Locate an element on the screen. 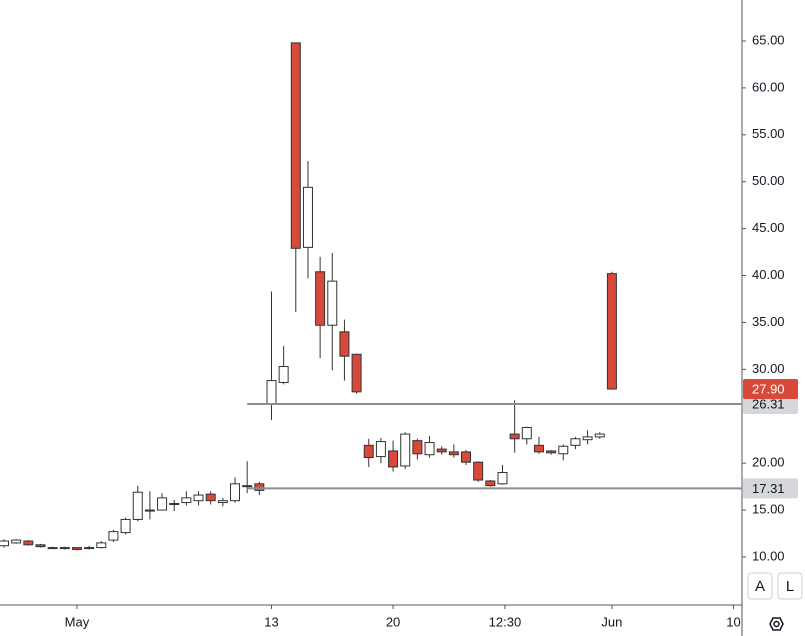  settings-icon-center is located at coordinates (776, 624).